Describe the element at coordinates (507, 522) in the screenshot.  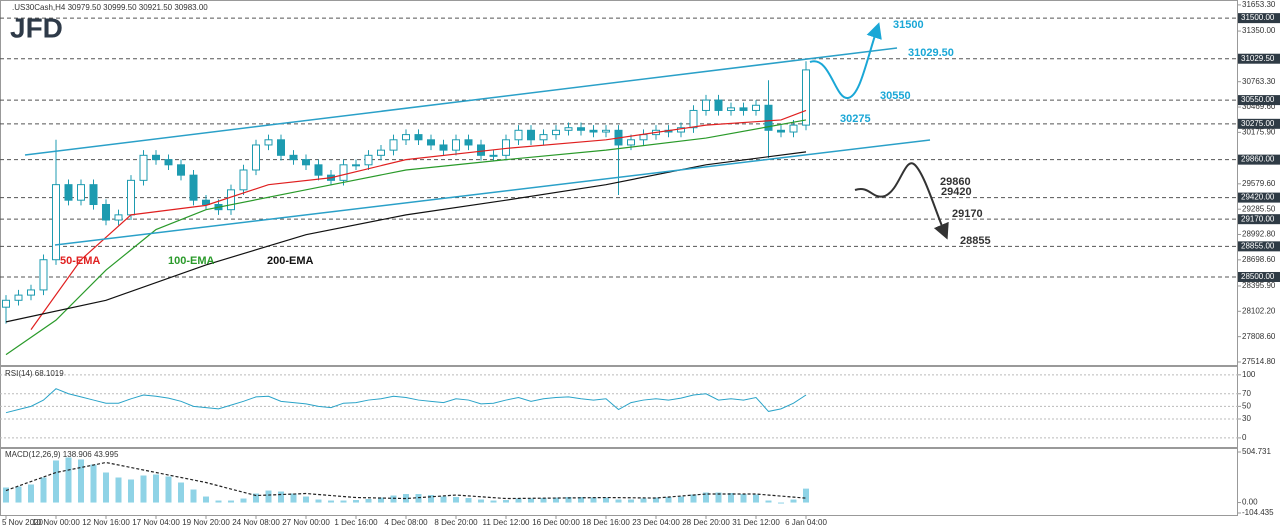
I see `x-tick-label: 11 Dec 12:00` at that location.